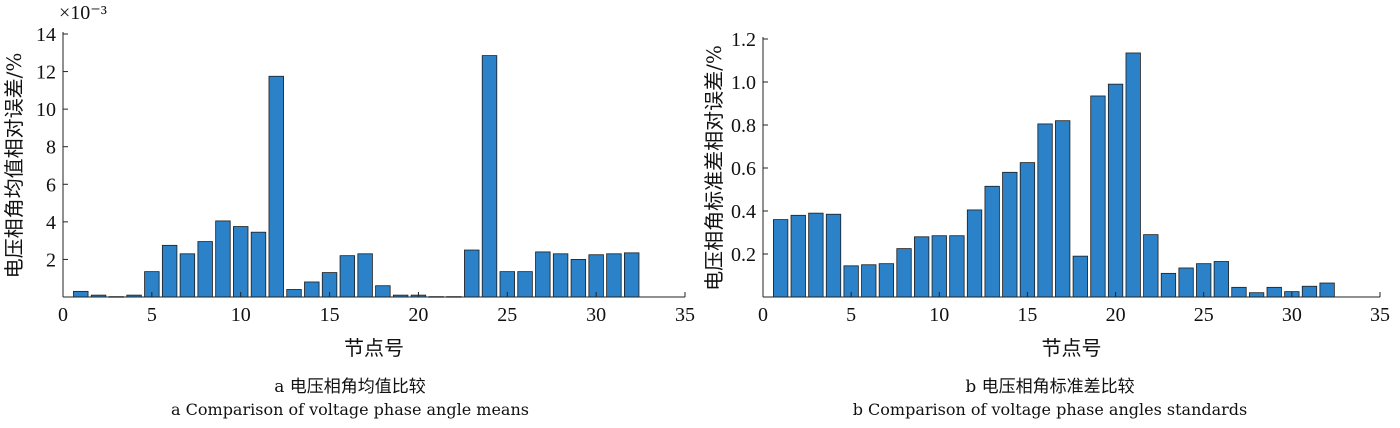 Image resolution: width=1400 pixels, height=428 pixels. Describe the element at coordinates (1072, 348) in the screenshot. I see `chart-b-x-label: 节点号` at that location.